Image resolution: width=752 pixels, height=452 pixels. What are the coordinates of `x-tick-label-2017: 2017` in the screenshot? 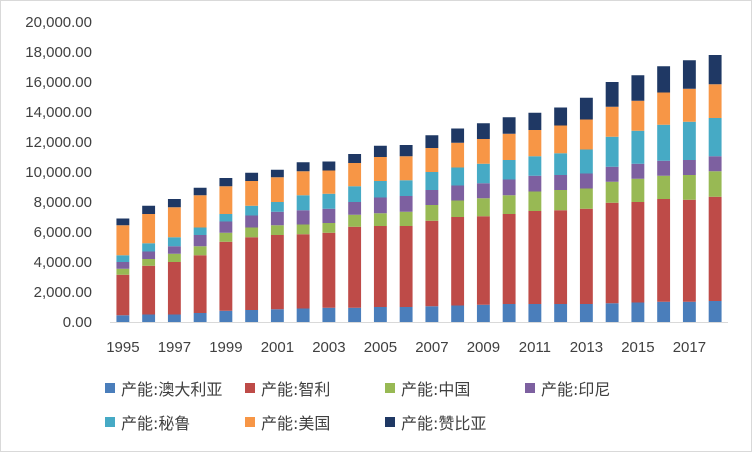 It's located at (689, 347).